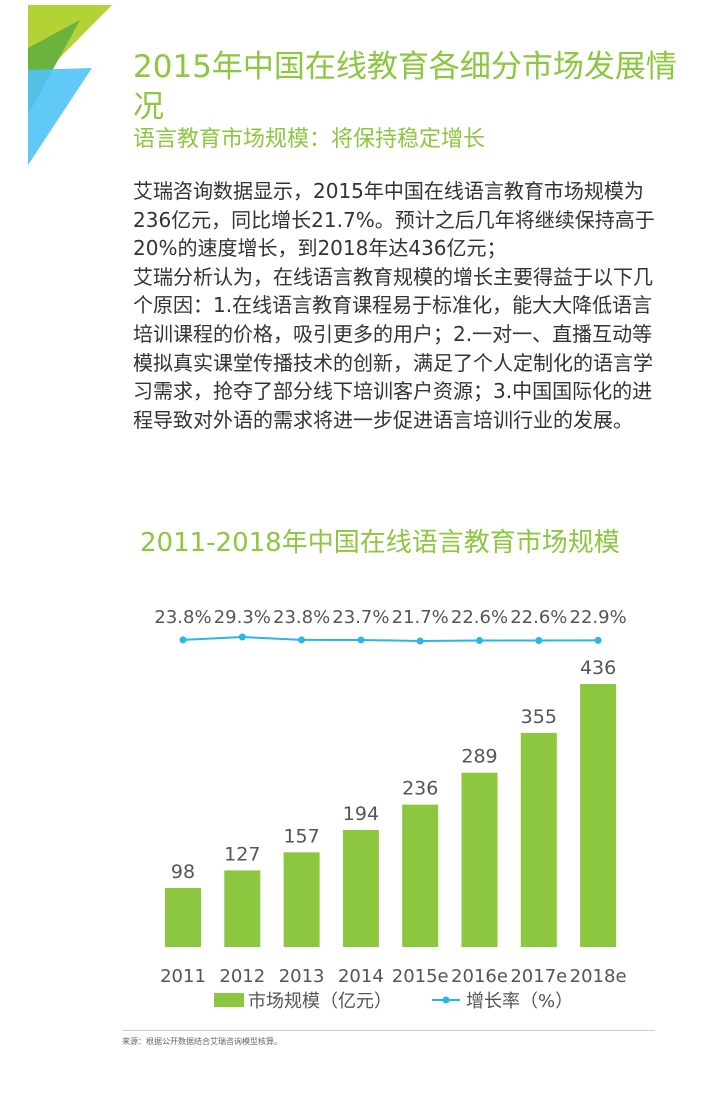 The width and height of the screenshot is (720, 1096). I want to click on legend-bar-swatch, so click(229, 1000).